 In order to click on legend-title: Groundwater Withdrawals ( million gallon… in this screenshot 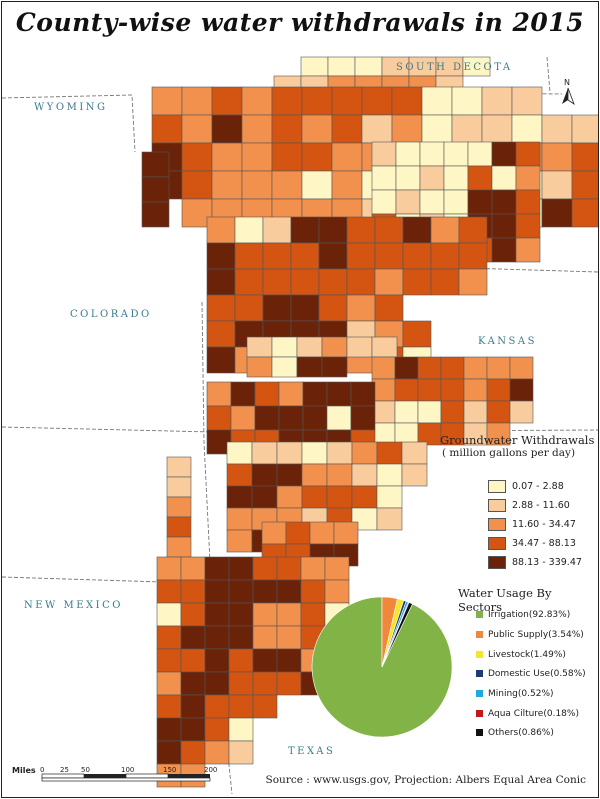, I will do `click(517, 447)`.